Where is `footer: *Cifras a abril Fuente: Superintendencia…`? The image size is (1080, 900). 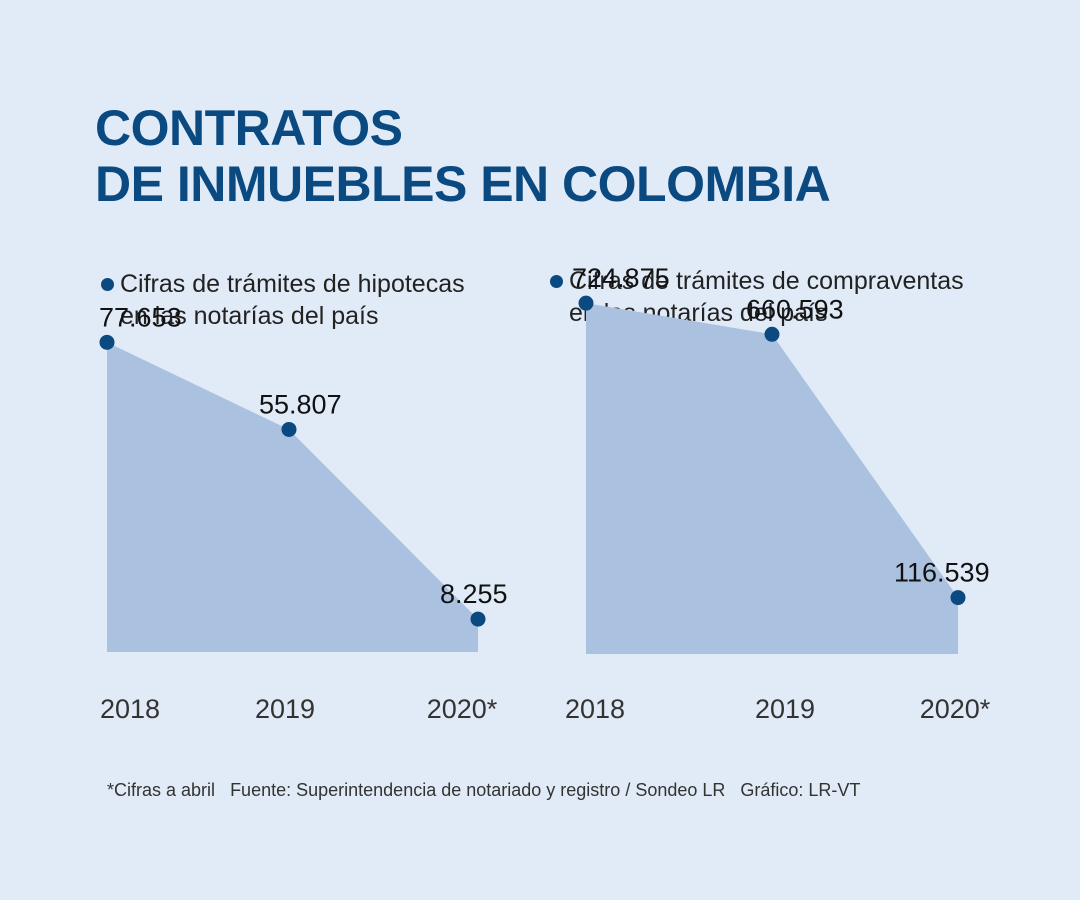
footer: *Cifras a abril Fuente: Superintendencia… is located at coordinates (488, 790).